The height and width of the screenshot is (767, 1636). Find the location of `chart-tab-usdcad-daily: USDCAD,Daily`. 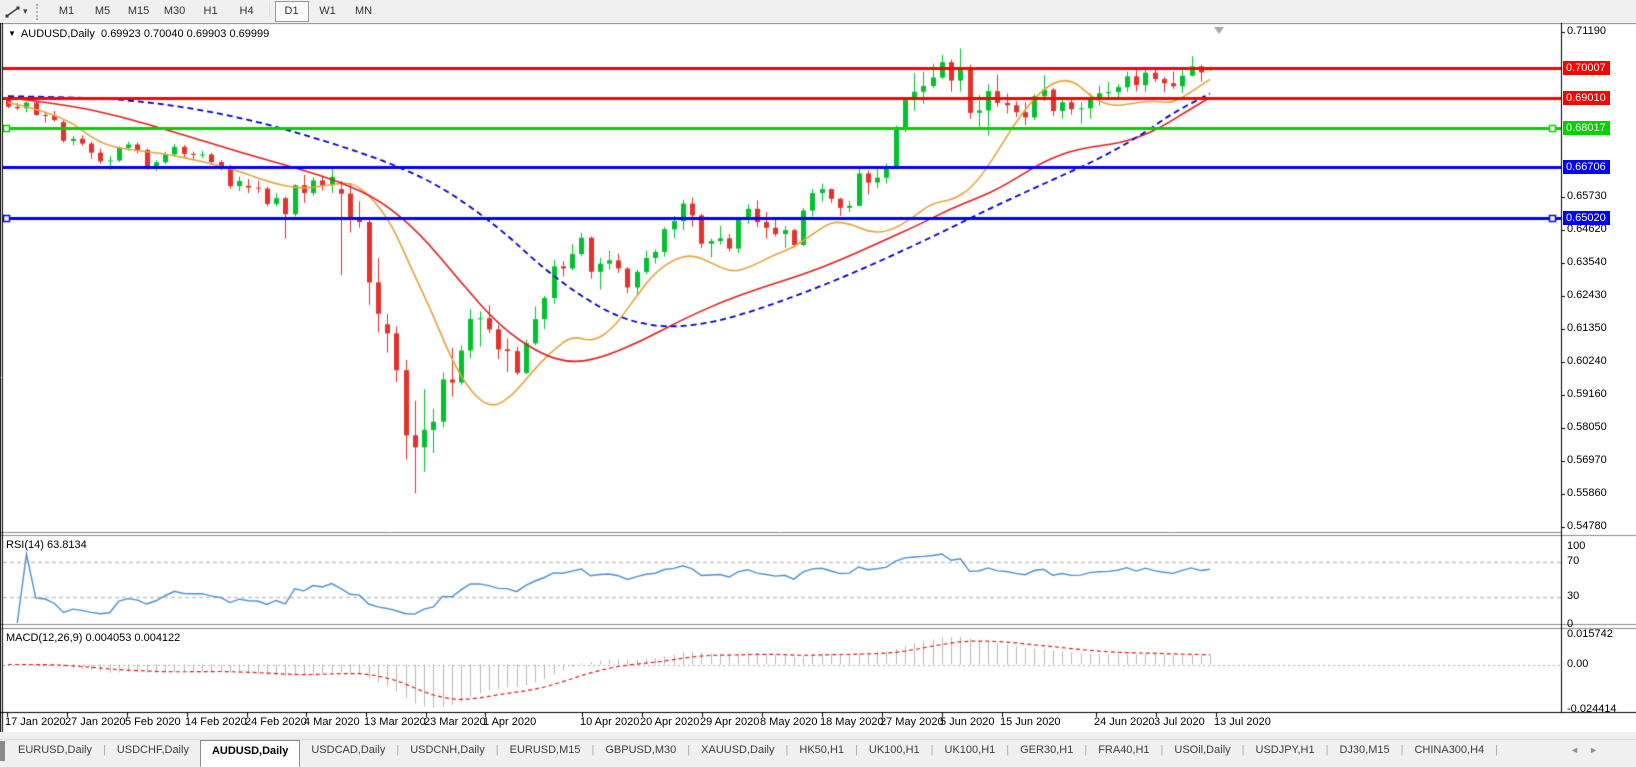

chart-tab-usdcad-daily: USDCAD,Daily is located at coordinates (348, 750).